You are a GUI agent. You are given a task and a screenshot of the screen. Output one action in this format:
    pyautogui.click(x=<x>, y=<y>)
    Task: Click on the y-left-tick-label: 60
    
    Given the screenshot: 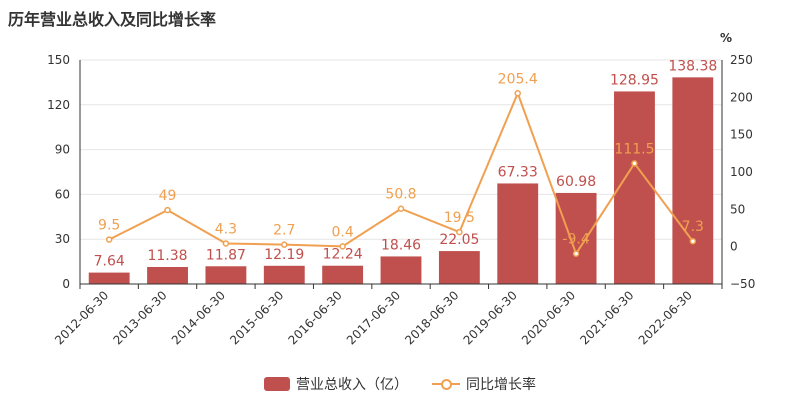 What is the action you would take?
    pyautogui.click(x=62, y=194)
    